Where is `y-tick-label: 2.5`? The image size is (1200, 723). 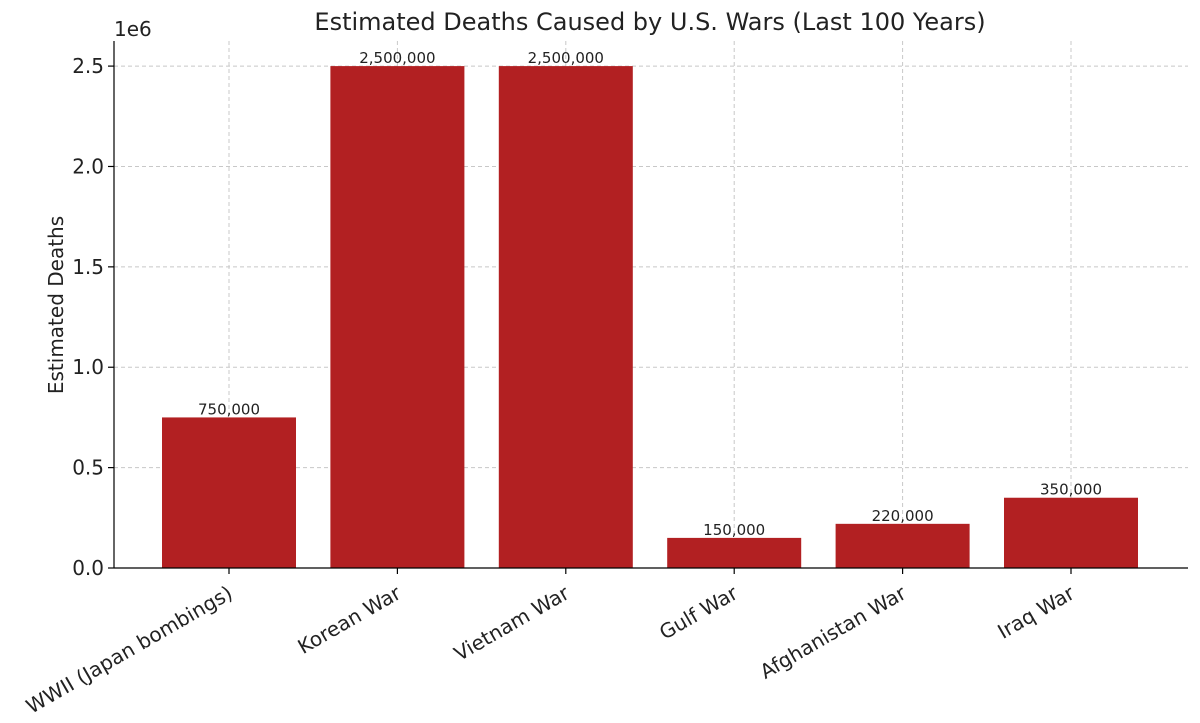
y-tick-label: 2.5 is located at coordinates (88, 66).